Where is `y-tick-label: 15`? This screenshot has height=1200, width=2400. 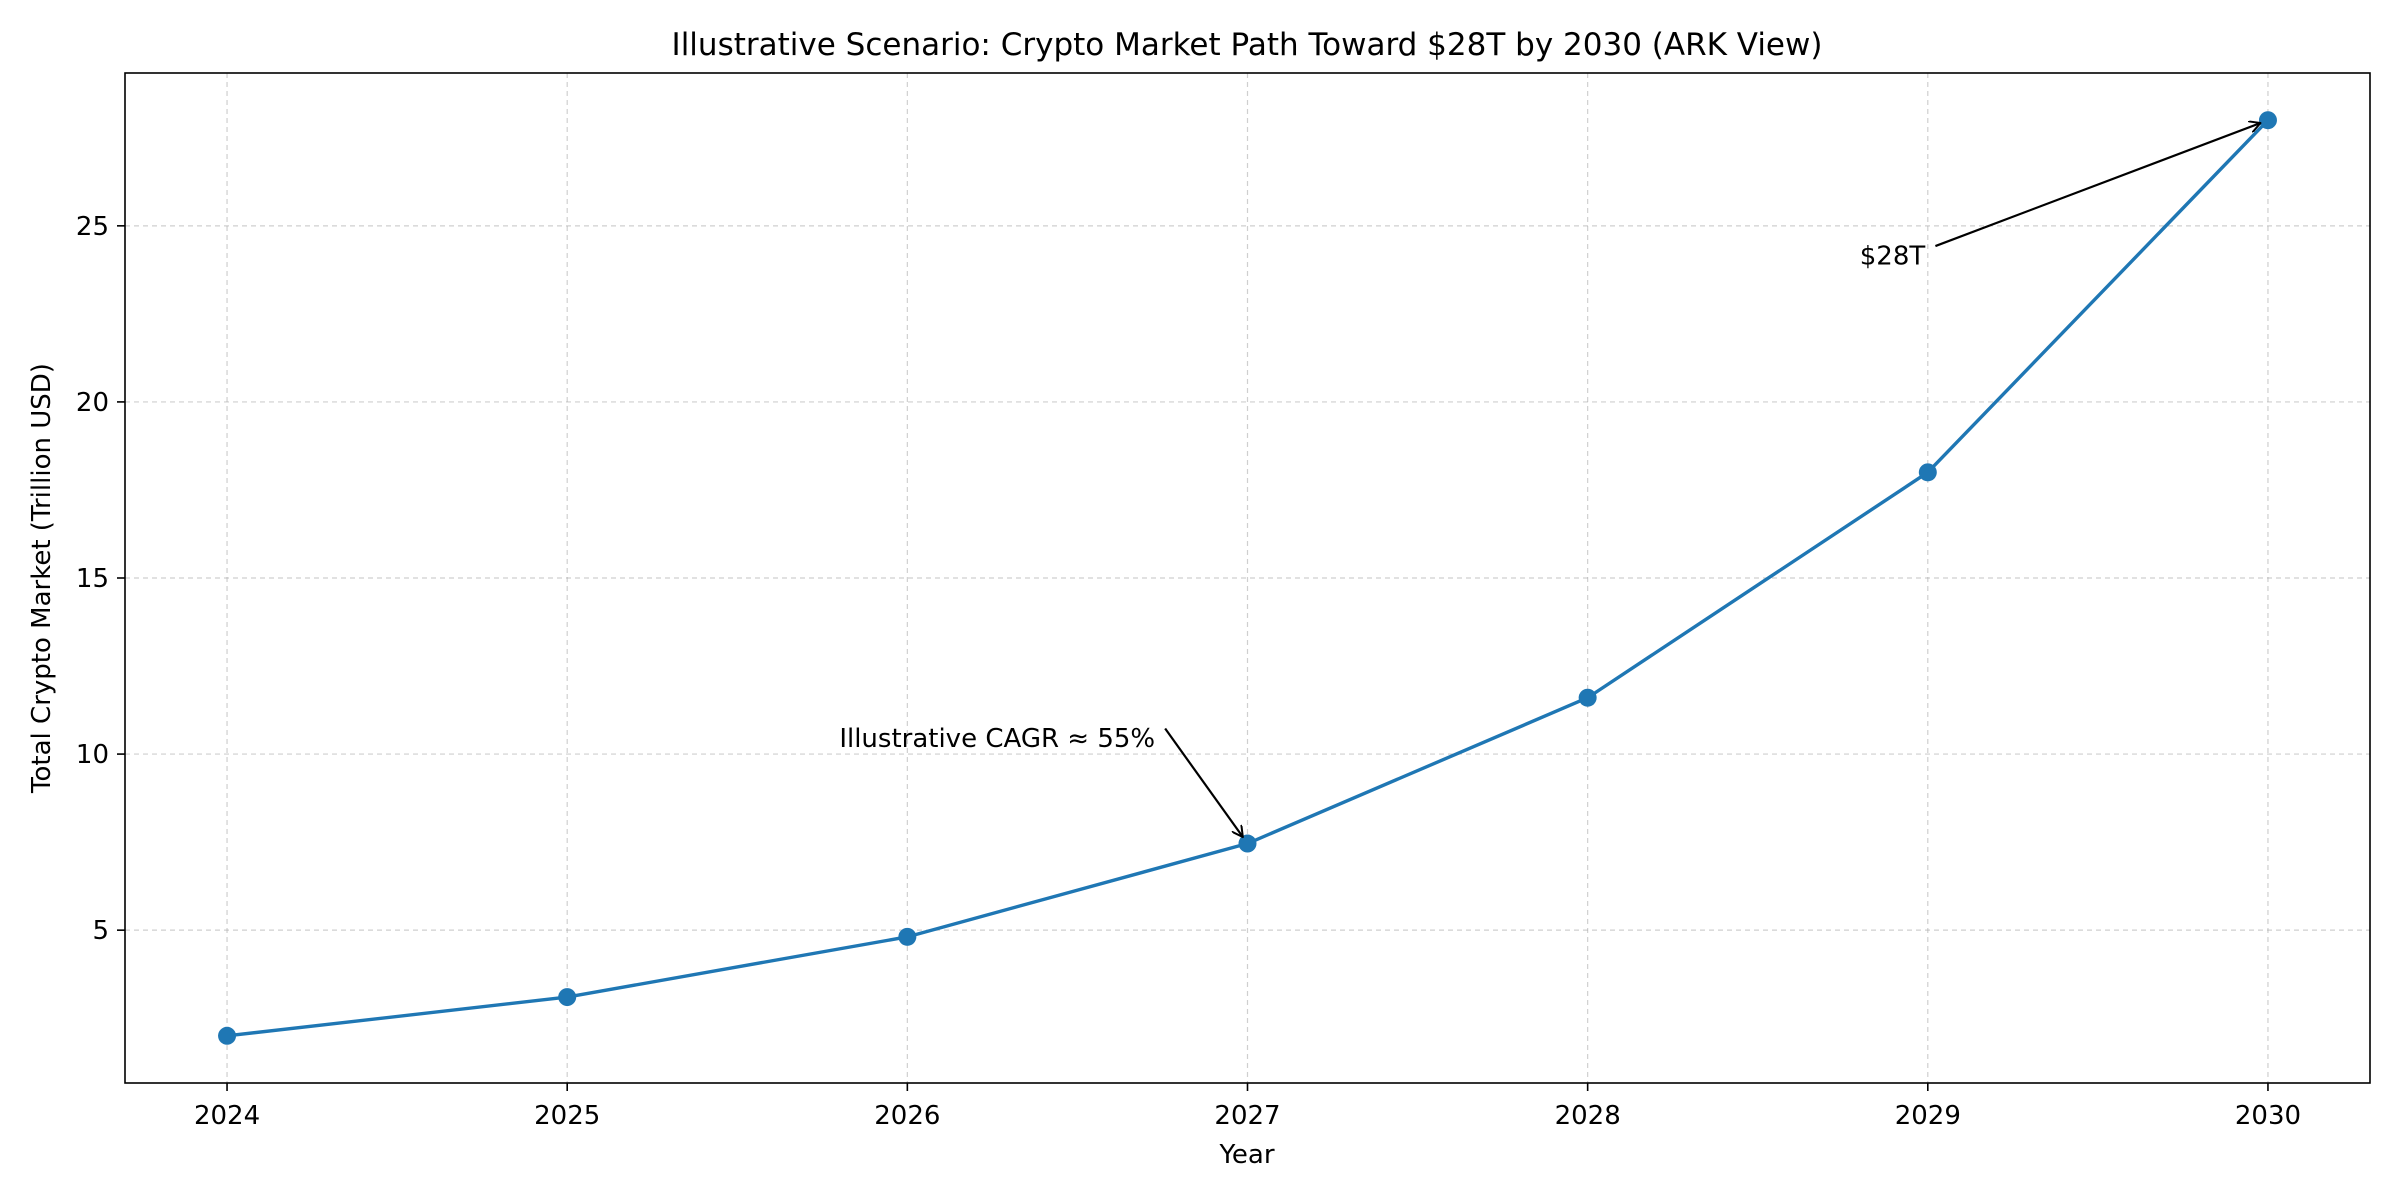
y-tick-label: 15 is located at coordinates (92, 579).